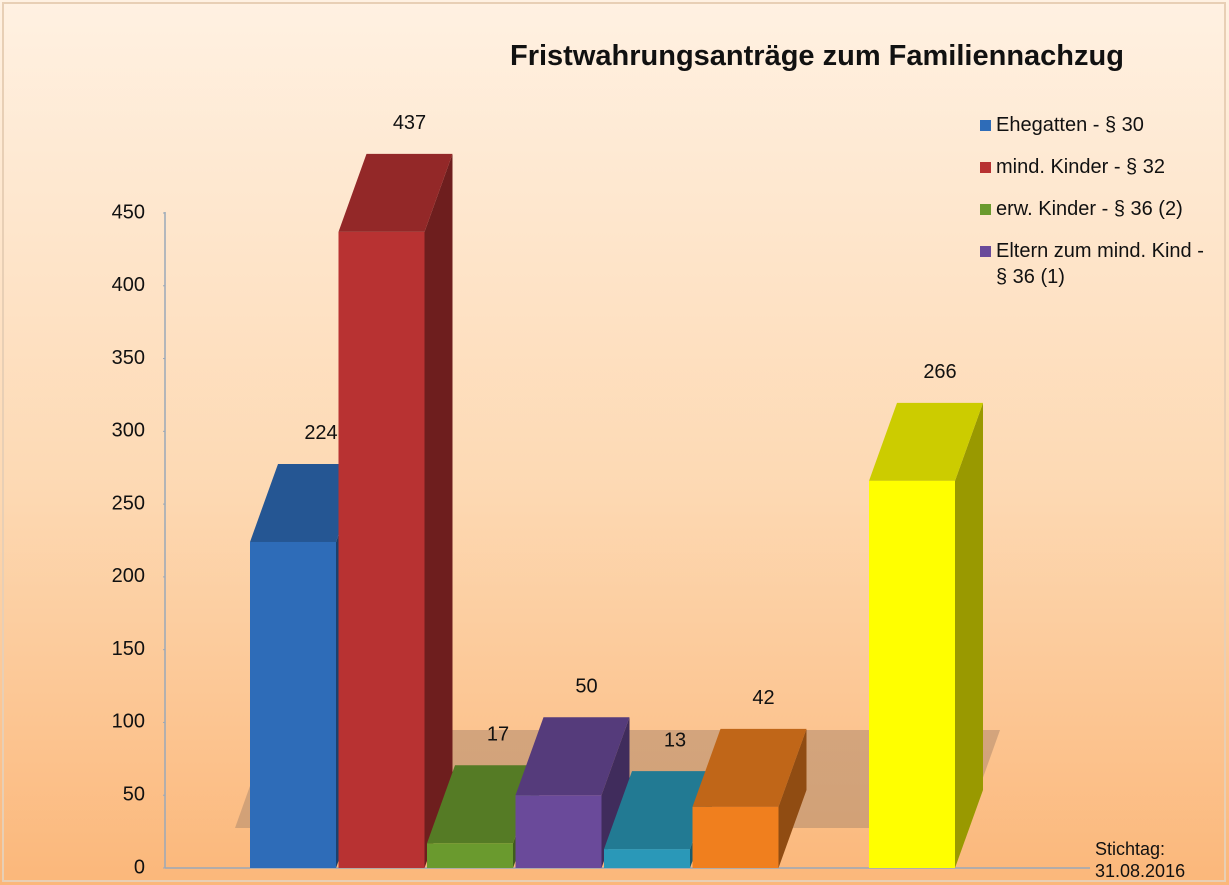 The height and width of the screenshot is (885, 1229). What do you see at coordinates (128, 722) in the screenshot?
I see `y-tick-label: 100` at bounding box center [128, 722].